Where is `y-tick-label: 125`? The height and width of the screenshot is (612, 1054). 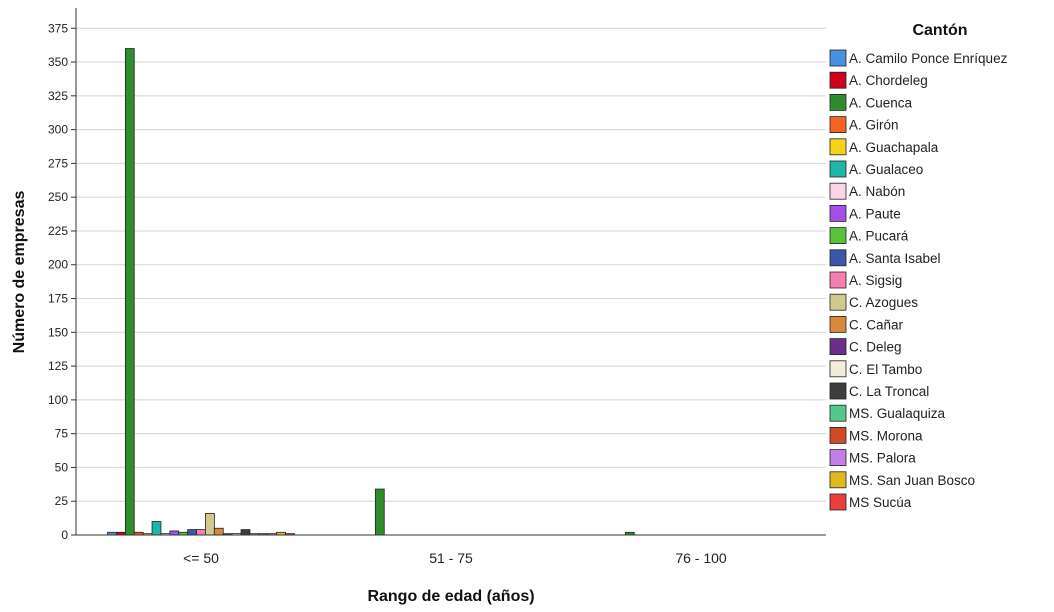 y-tick-label: 125 is located at coordinates (58, 366).